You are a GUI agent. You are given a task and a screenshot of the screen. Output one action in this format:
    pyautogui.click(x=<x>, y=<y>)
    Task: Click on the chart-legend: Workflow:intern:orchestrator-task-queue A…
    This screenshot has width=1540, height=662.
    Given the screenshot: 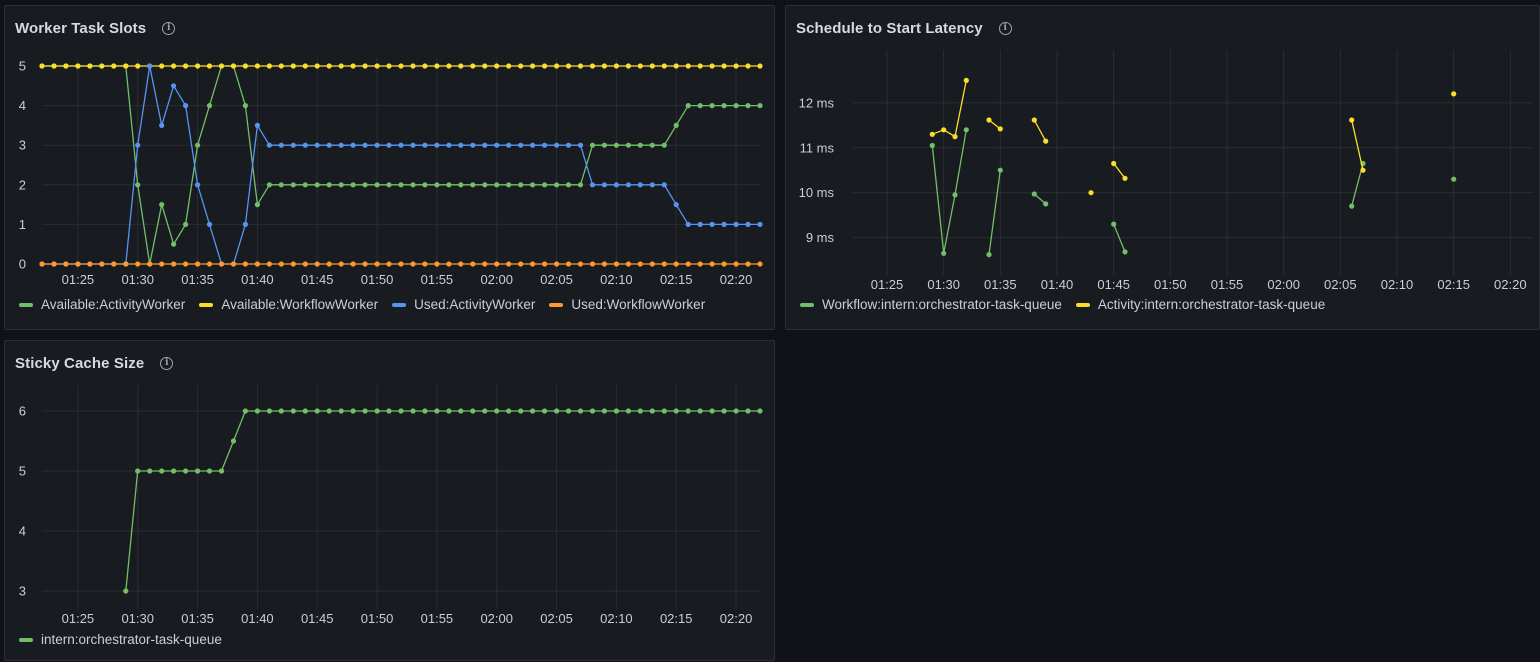 What is the action you would take?
    pyautogui.click(x=1062, y=304)
    